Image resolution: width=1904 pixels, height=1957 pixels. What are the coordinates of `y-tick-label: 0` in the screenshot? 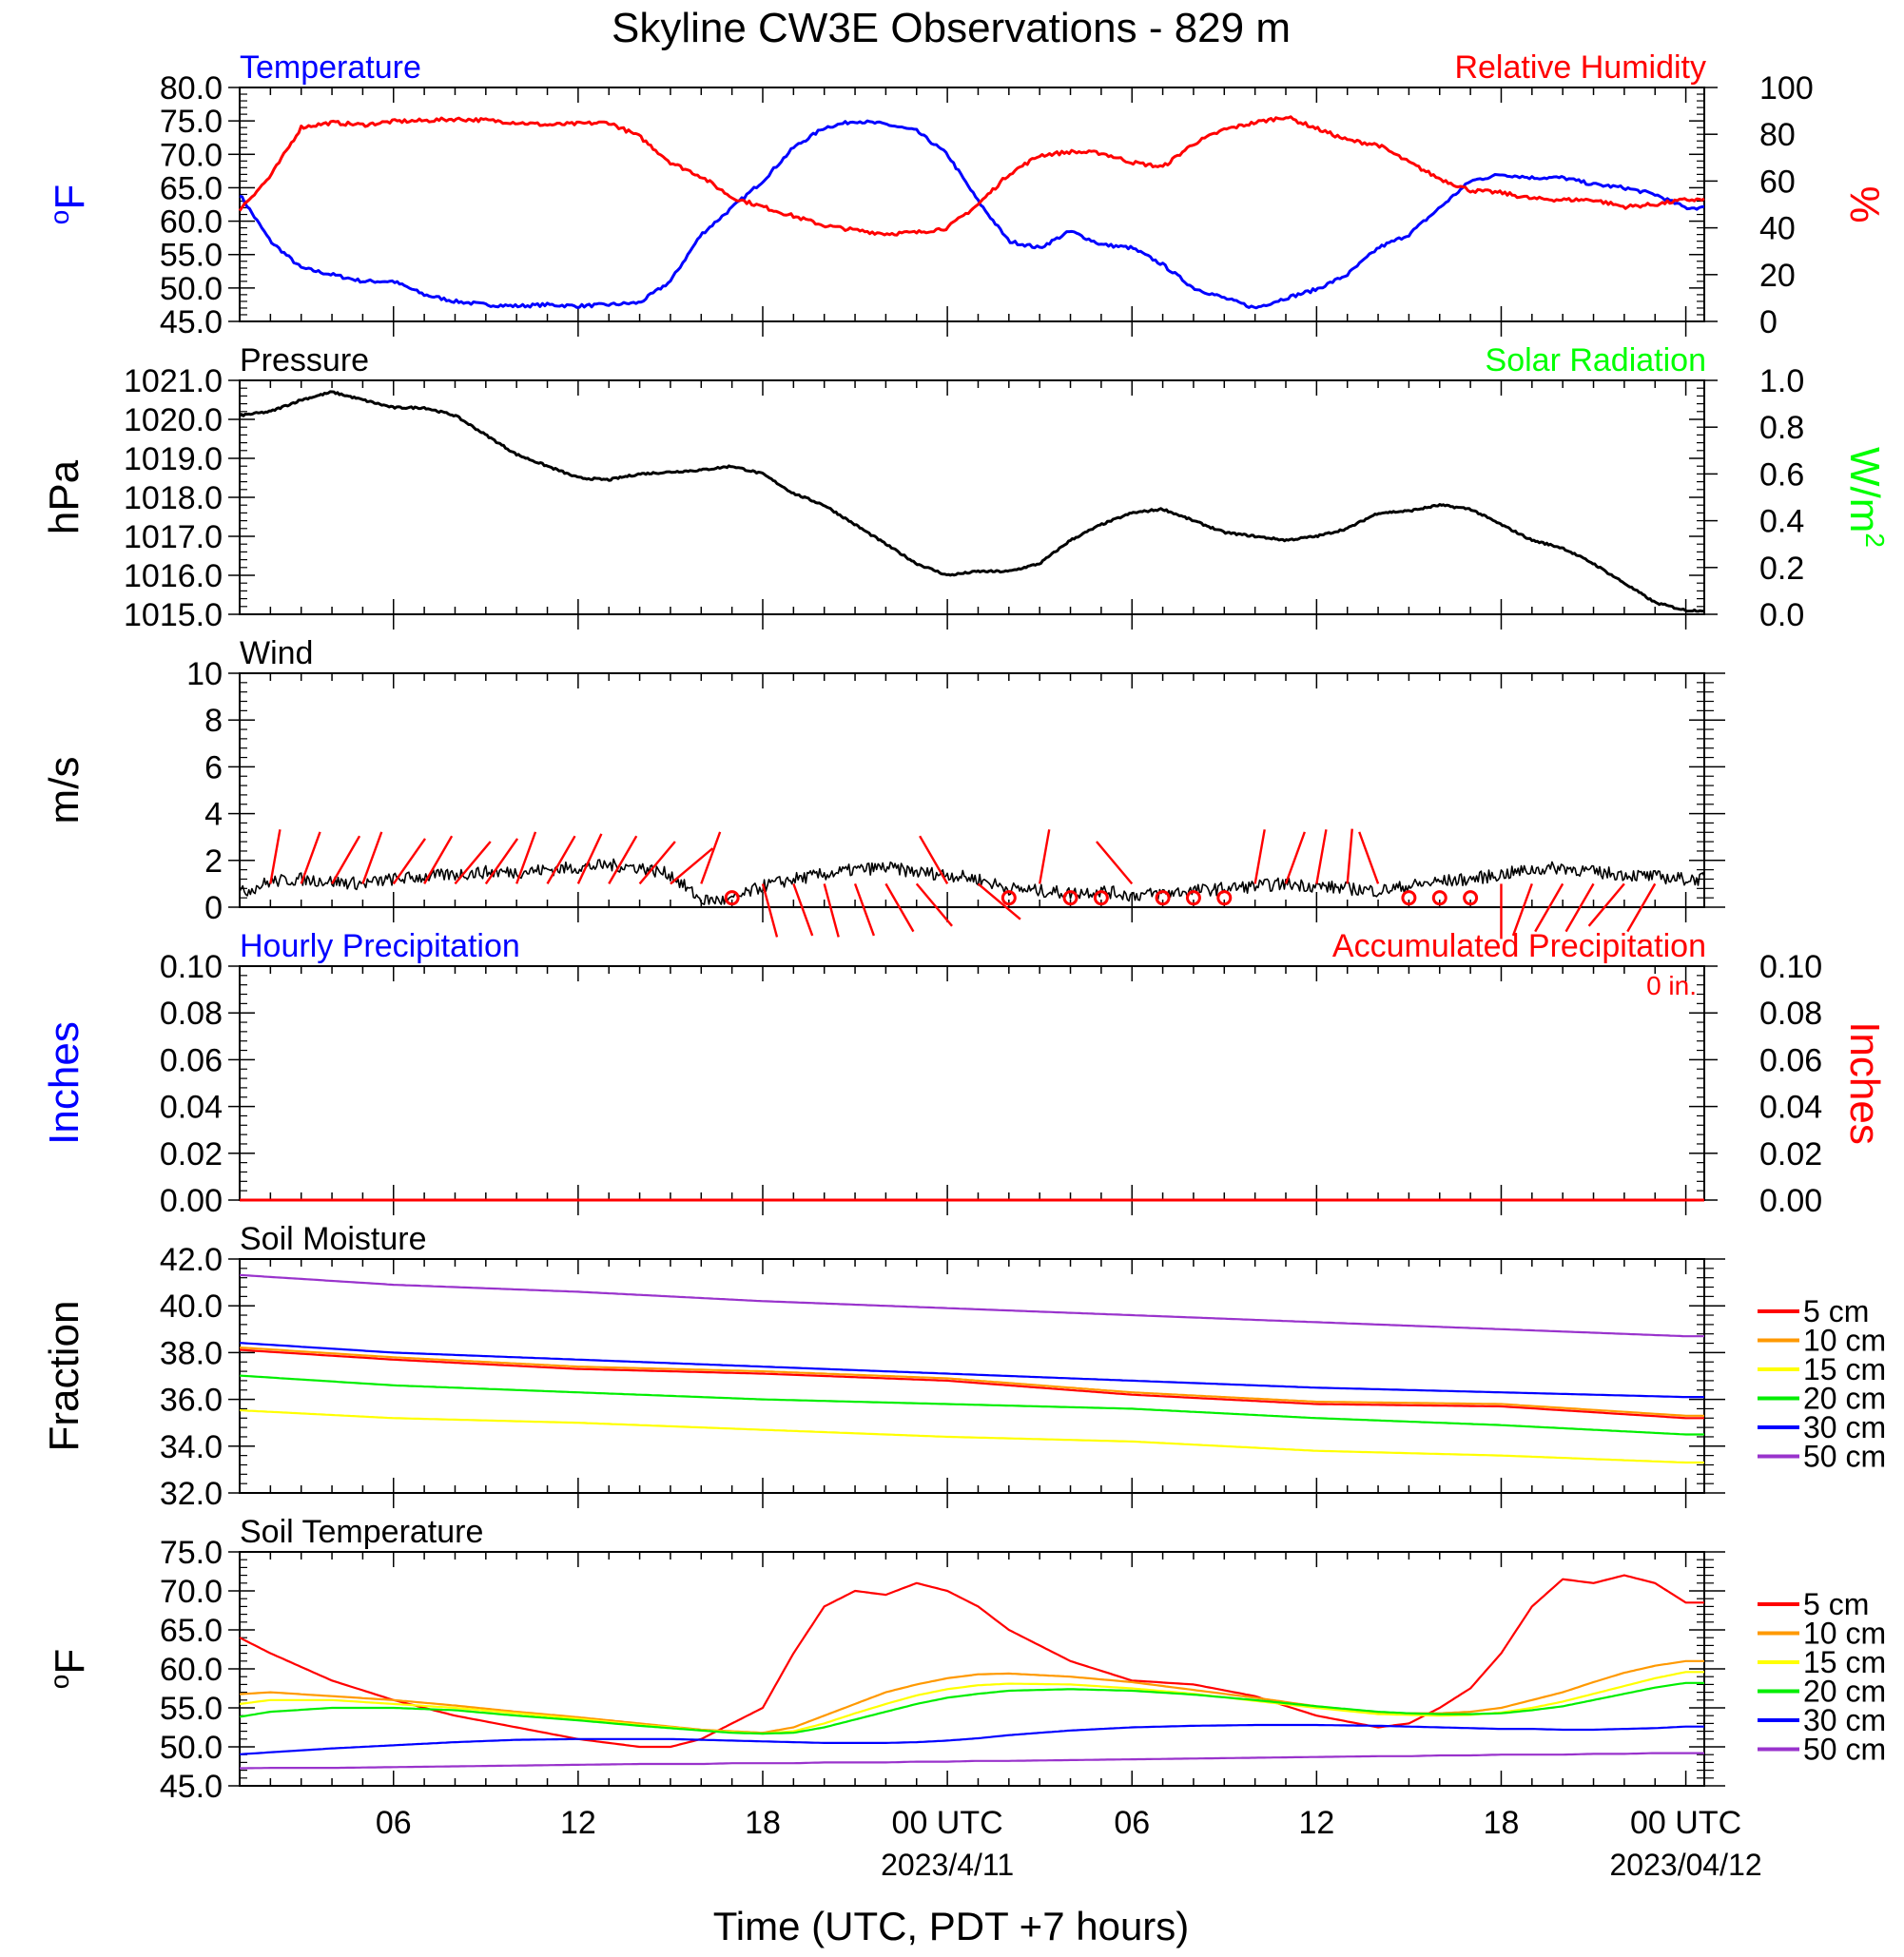 It's located at (213, 908).